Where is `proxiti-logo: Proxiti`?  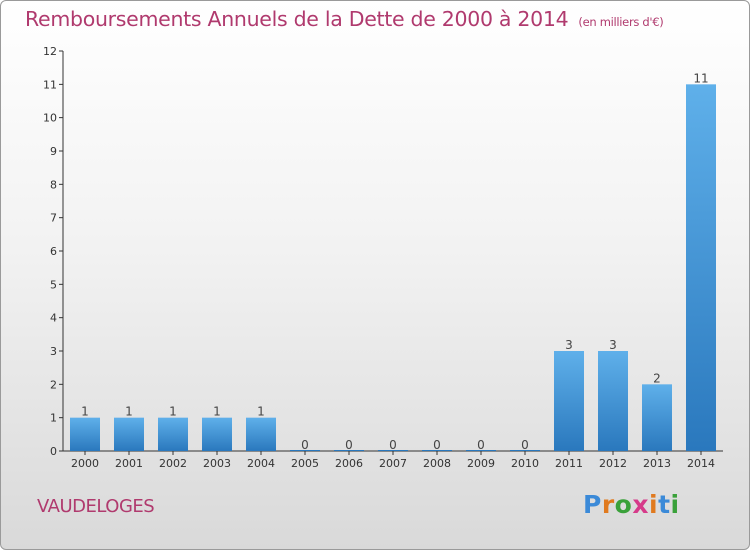
proxiti-logo: Proxiti is located at coordinates (631, 504).